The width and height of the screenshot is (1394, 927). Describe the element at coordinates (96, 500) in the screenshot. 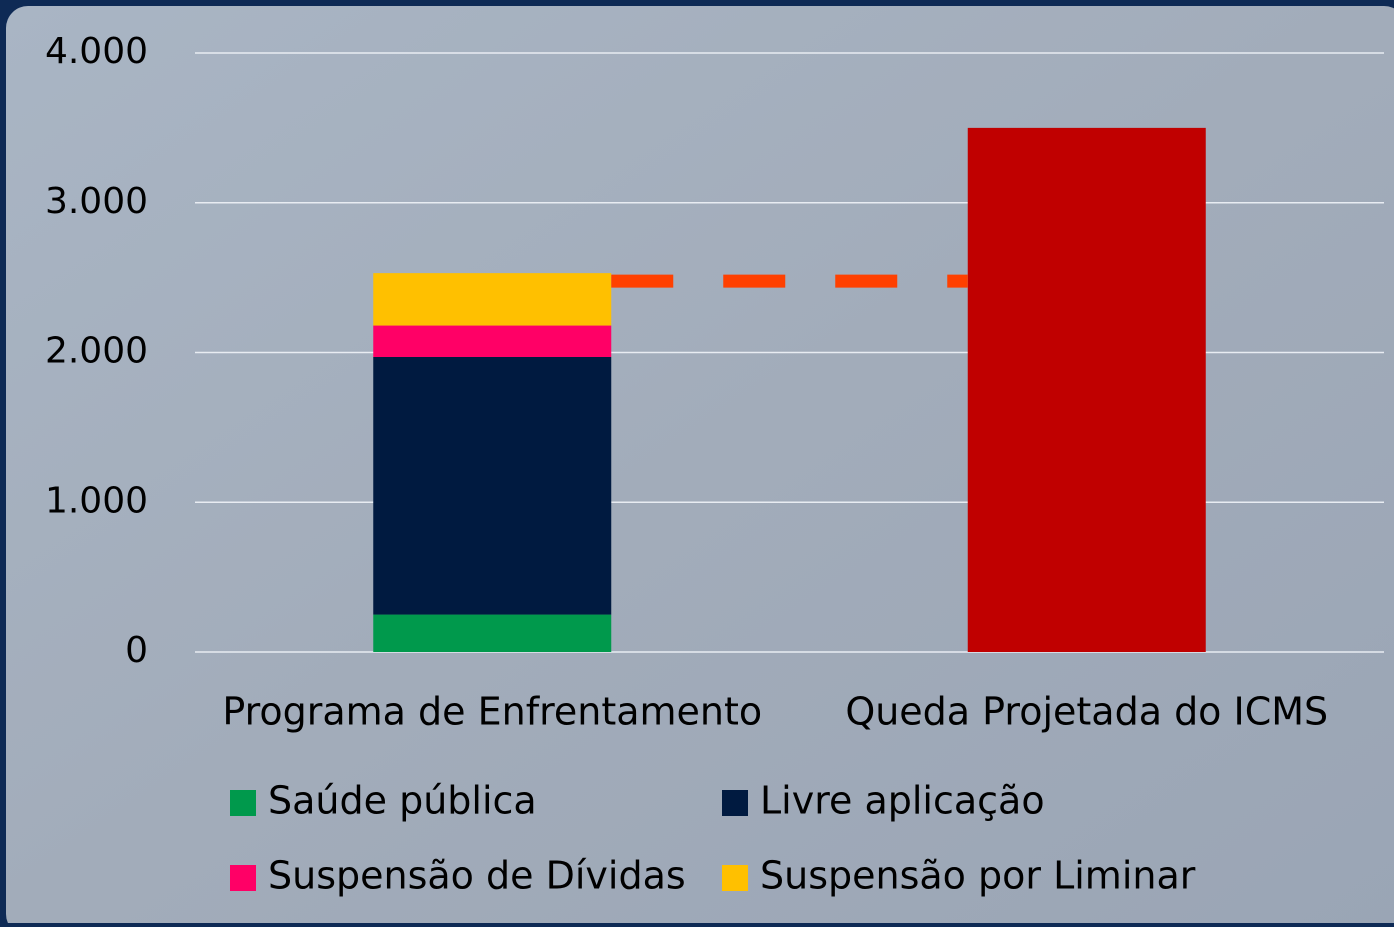

I see `y-tick-label: 1.000` at that location.